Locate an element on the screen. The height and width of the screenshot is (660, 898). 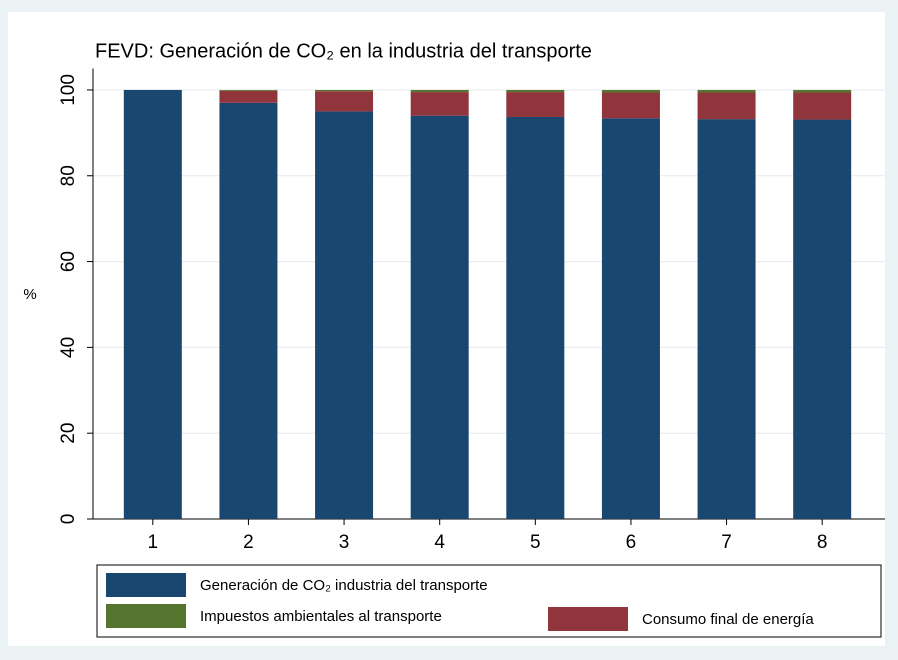
y-tick-label: 40 is located at coordinates (68, 347).